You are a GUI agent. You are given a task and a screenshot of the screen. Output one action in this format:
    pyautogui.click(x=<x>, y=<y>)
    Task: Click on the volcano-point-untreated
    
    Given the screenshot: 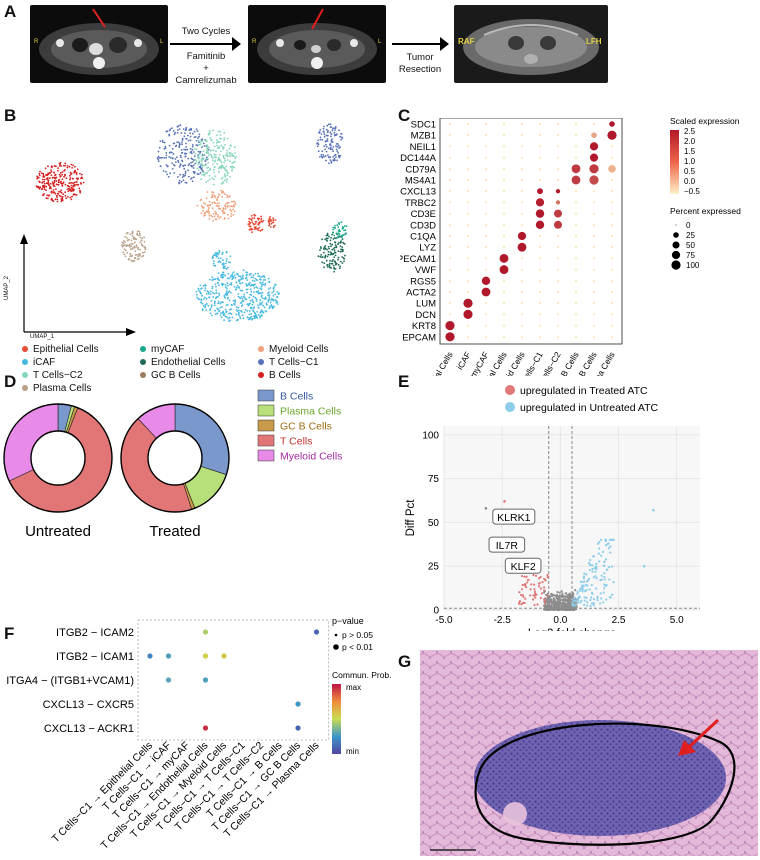 What is the action you would take?
    pyautogui.click(x=522, y=585)
    